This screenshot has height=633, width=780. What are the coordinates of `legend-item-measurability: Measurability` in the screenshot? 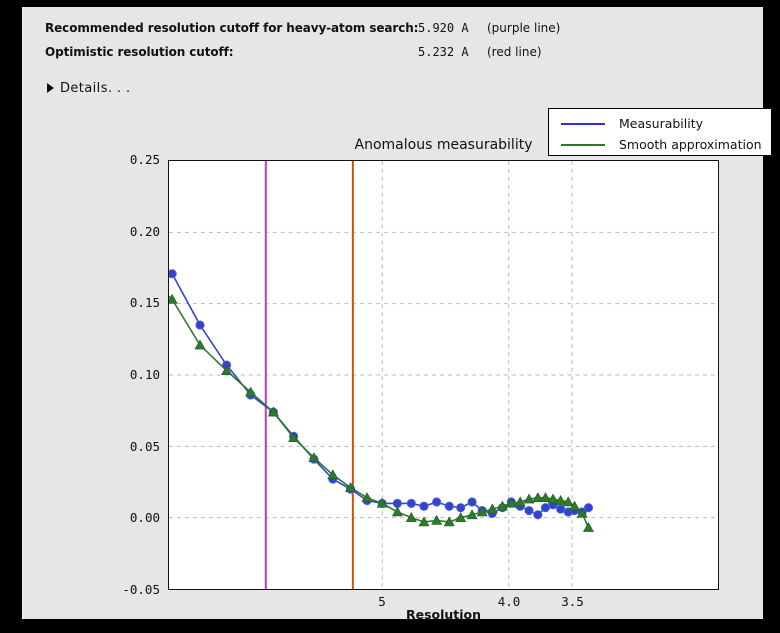 It's located at (660, 123).